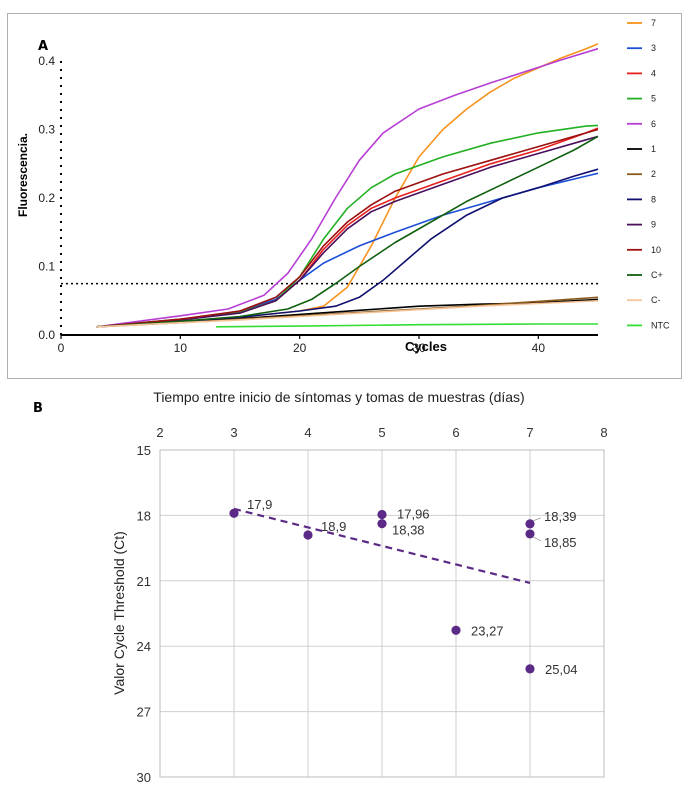 Image resolution: width=689 pixels, height=787 pixels. I want to click on panel-a-x-tick-label: 0, so click(61, 348).